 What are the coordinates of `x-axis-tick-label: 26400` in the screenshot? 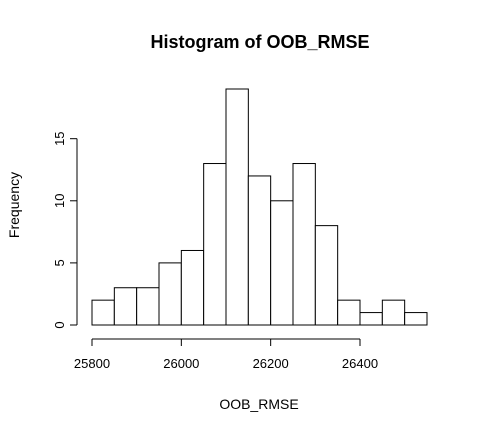 It's located at (360, 363).